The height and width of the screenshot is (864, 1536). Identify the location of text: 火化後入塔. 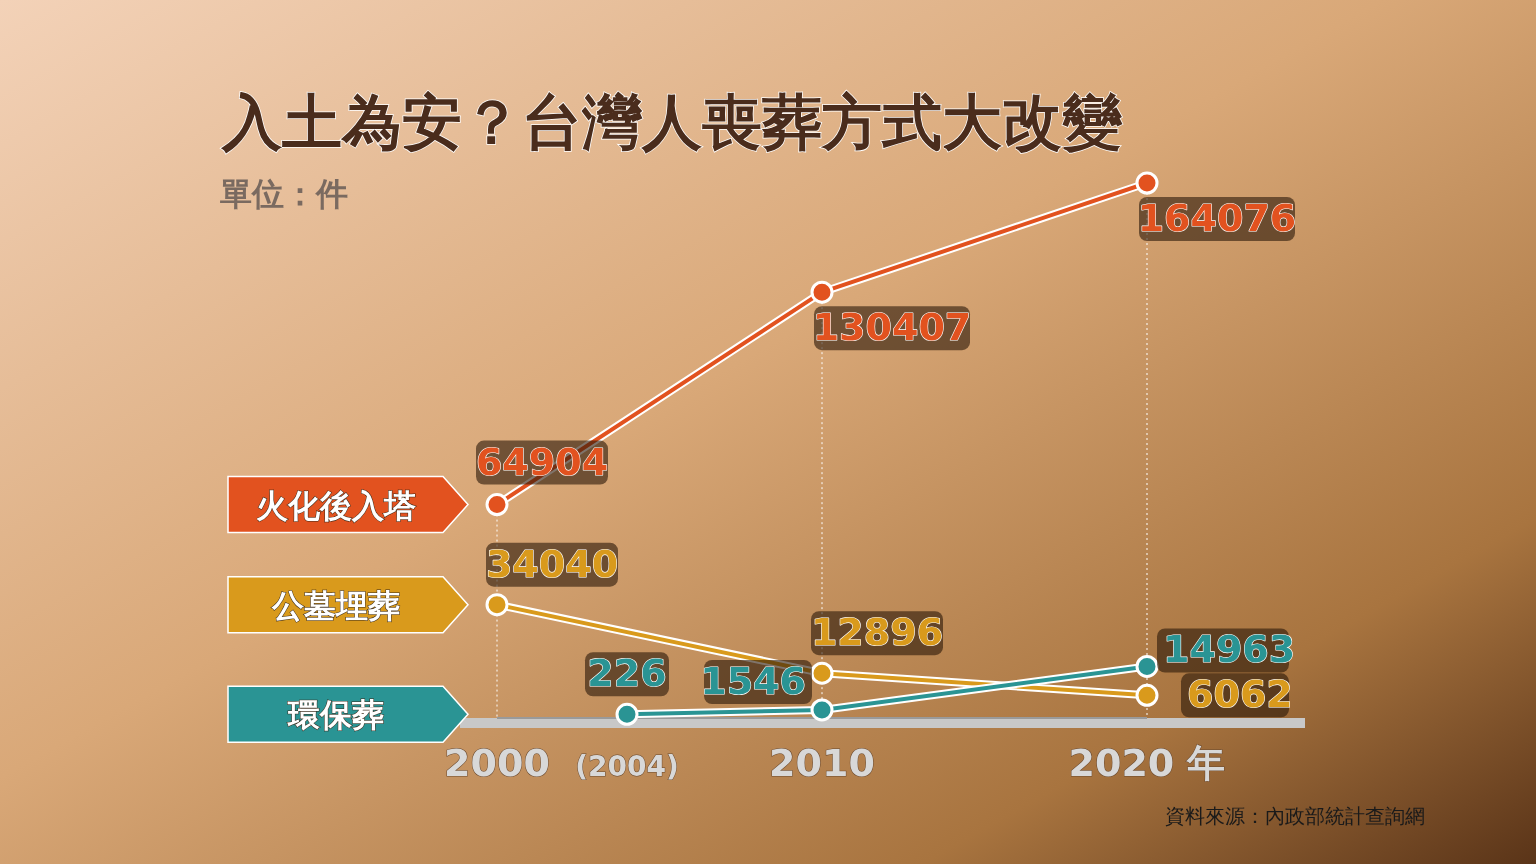
(335, 505).